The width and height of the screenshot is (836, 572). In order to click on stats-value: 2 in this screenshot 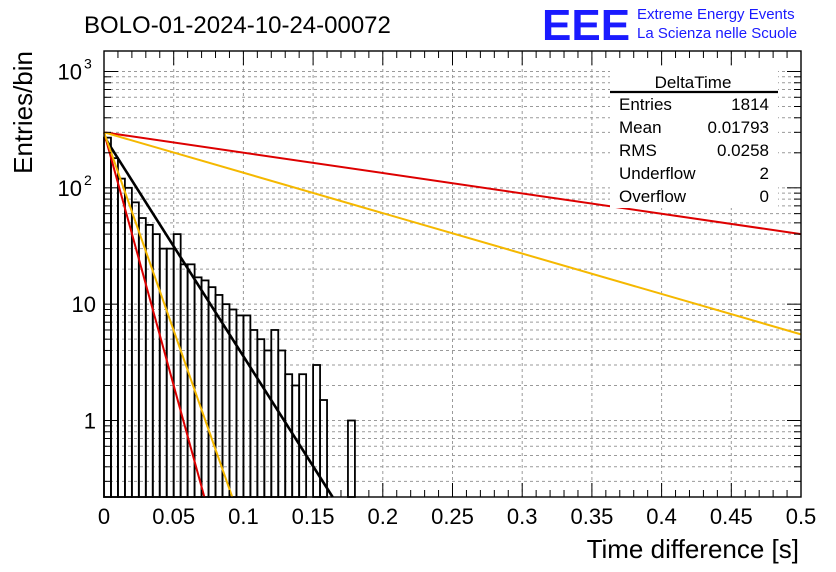, I will do `click(764, 173)`.